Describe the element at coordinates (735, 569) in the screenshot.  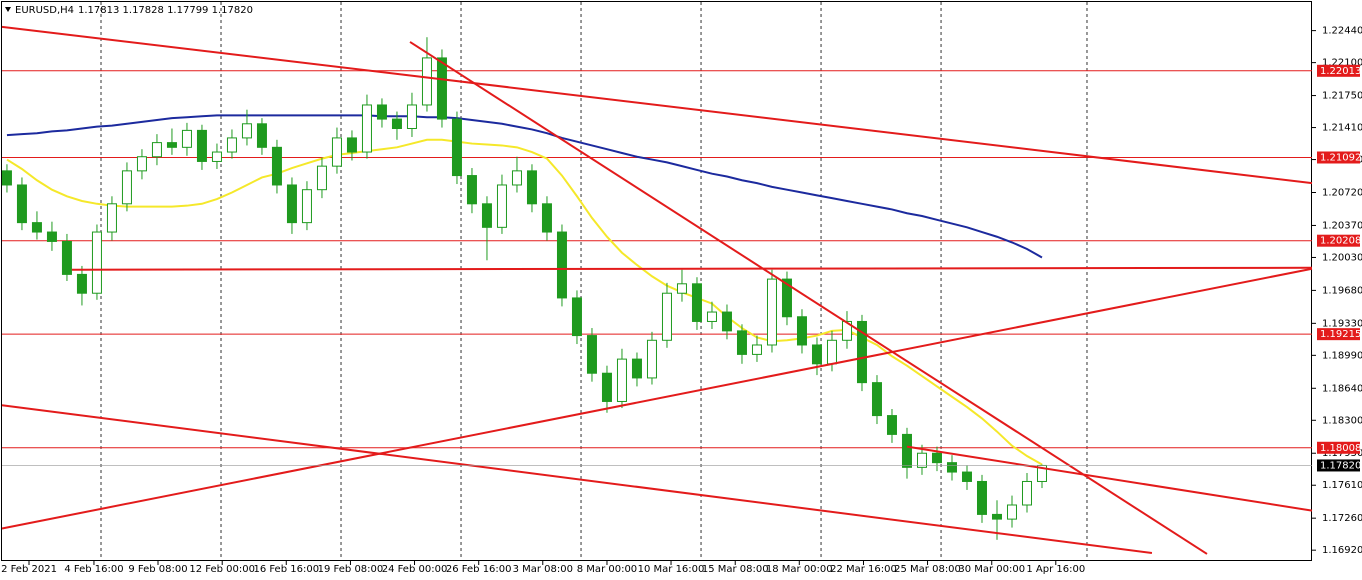
I see `x-tick-label: 15 Mar 08:00` at that location.